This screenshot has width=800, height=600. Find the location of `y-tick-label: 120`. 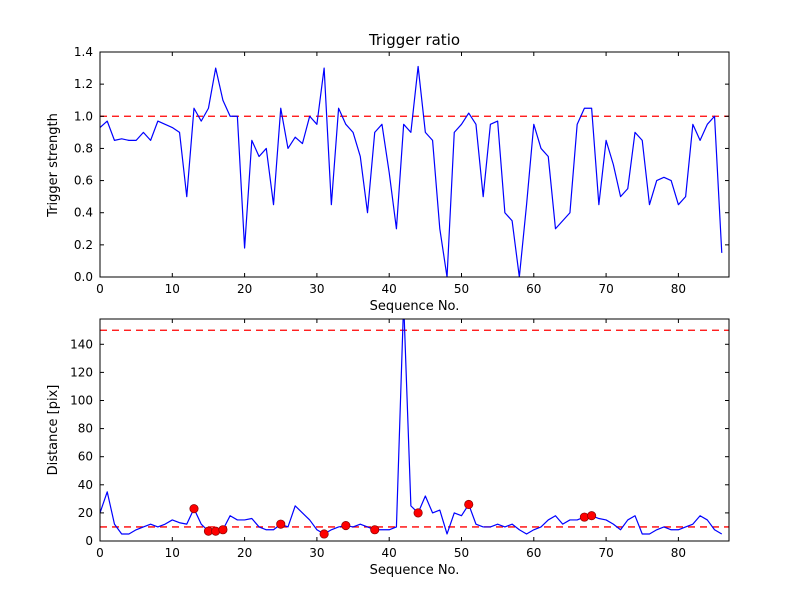

y-tick-label: 120 is located at coordinates (81, 372).